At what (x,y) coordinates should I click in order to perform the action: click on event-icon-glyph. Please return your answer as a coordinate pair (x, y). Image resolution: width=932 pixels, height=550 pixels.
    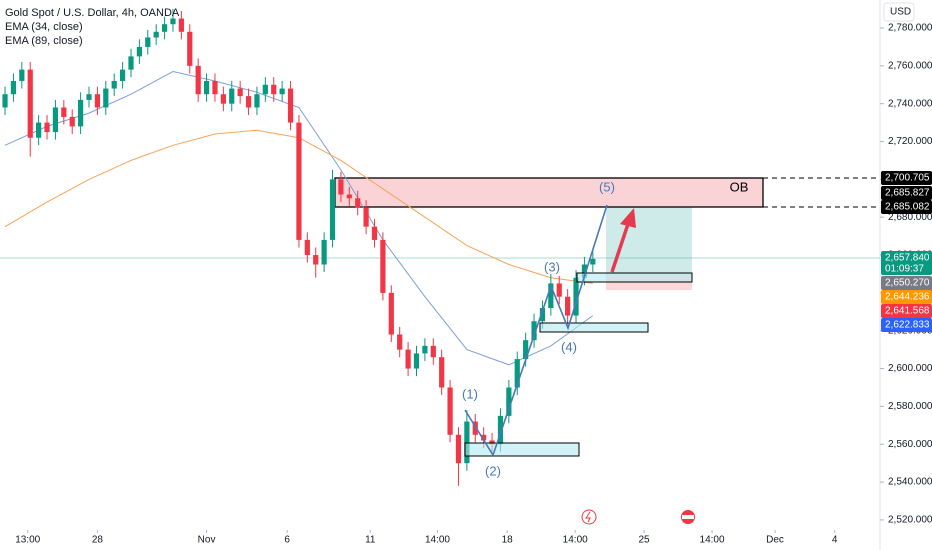
    Looking at the image, I should click on (588, 517).